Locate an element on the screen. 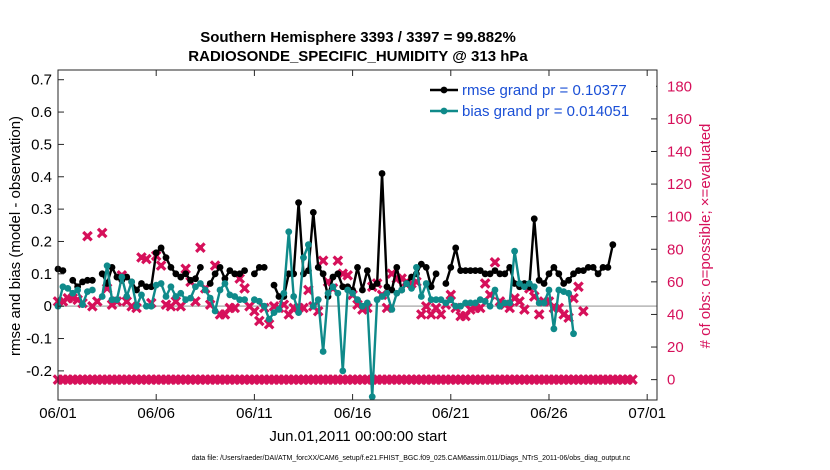  y-right-tick-label: 140 is located at coordinates (679, 151).